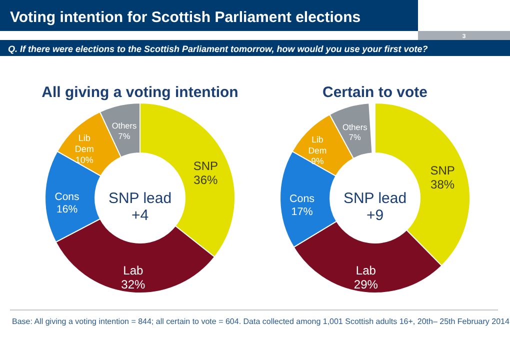 The image size is (510, 349). I want to click on text: Base: All giving a voting intention = 844; all certain to vote = 604. Data collected among 1,001 Scottish adults 16+, 20th– 25th February 2014, so click(261, 321).